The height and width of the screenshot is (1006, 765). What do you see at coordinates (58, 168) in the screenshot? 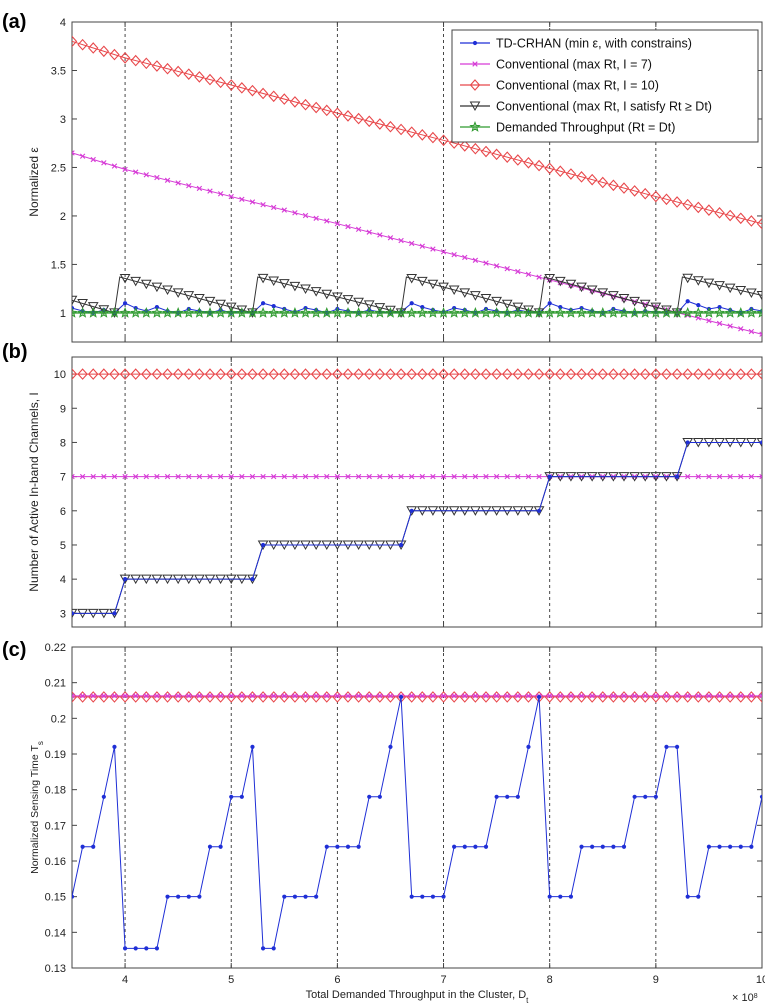
I see `y-tick-label: 2.5` at bounding box center [58, 168].